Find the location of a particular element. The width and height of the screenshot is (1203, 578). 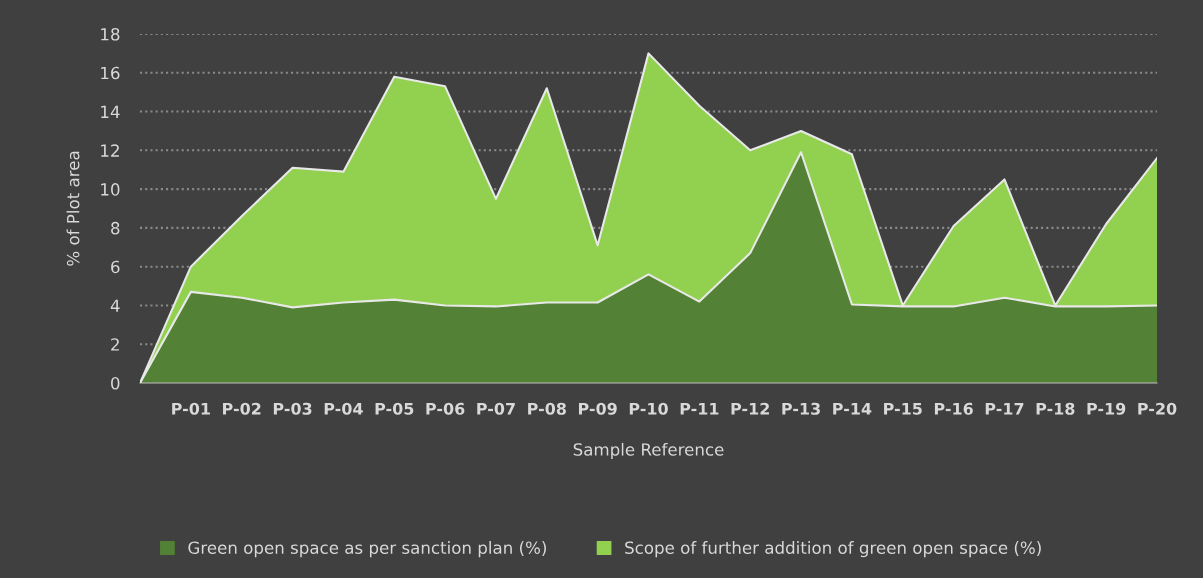

legend-label: Green open space as per sanction plan (%) is located at coordinates (367, 549).